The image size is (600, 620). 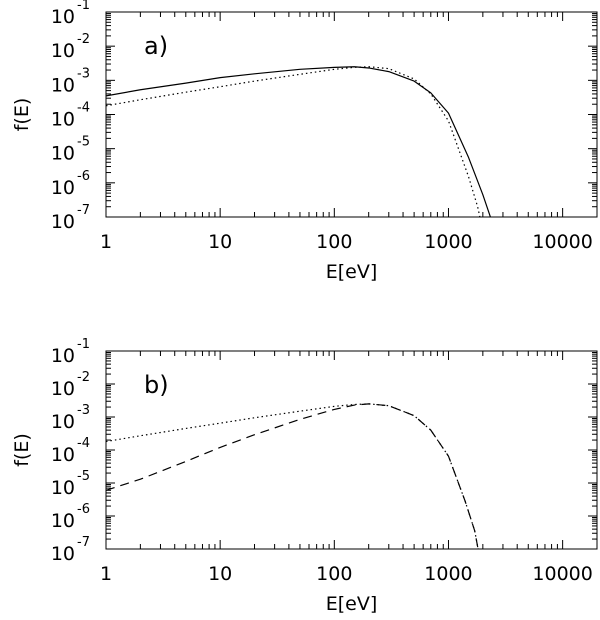 I want to click on series-line-dotted, so click(x=292, y=476).